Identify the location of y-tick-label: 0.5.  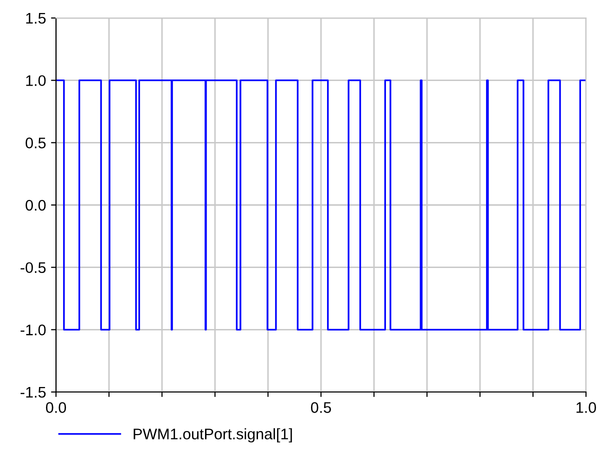
(36, 143).